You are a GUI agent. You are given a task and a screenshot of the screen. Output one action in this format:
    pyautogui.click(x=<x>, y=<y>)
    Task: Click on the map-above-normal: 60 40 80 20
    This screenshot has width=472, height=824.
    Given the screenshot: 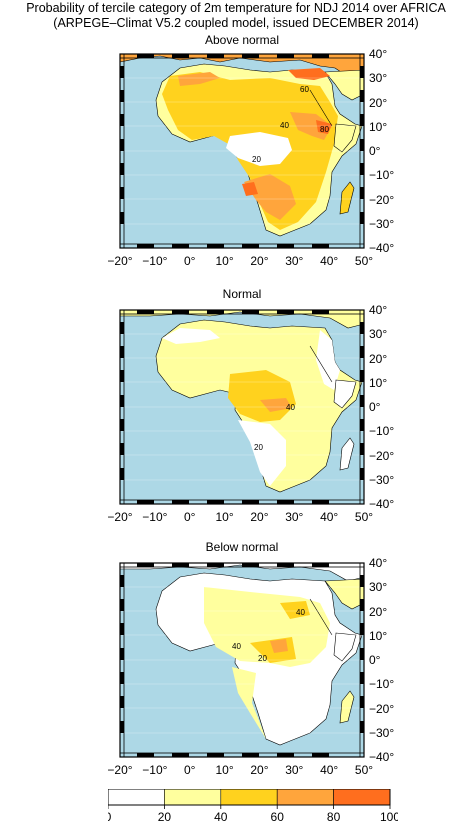 What is the action you would take?
    pyautogui.click(x=242, y=151)
    